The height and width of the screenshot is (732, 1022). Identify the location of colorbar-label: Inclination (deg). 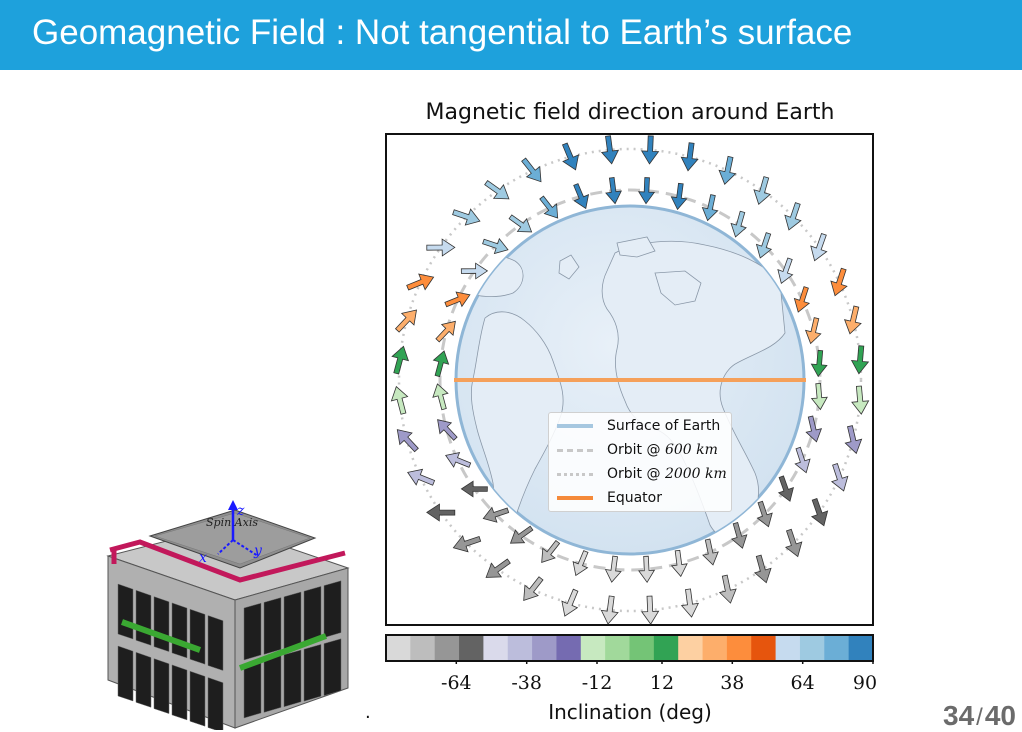
(630, 712).